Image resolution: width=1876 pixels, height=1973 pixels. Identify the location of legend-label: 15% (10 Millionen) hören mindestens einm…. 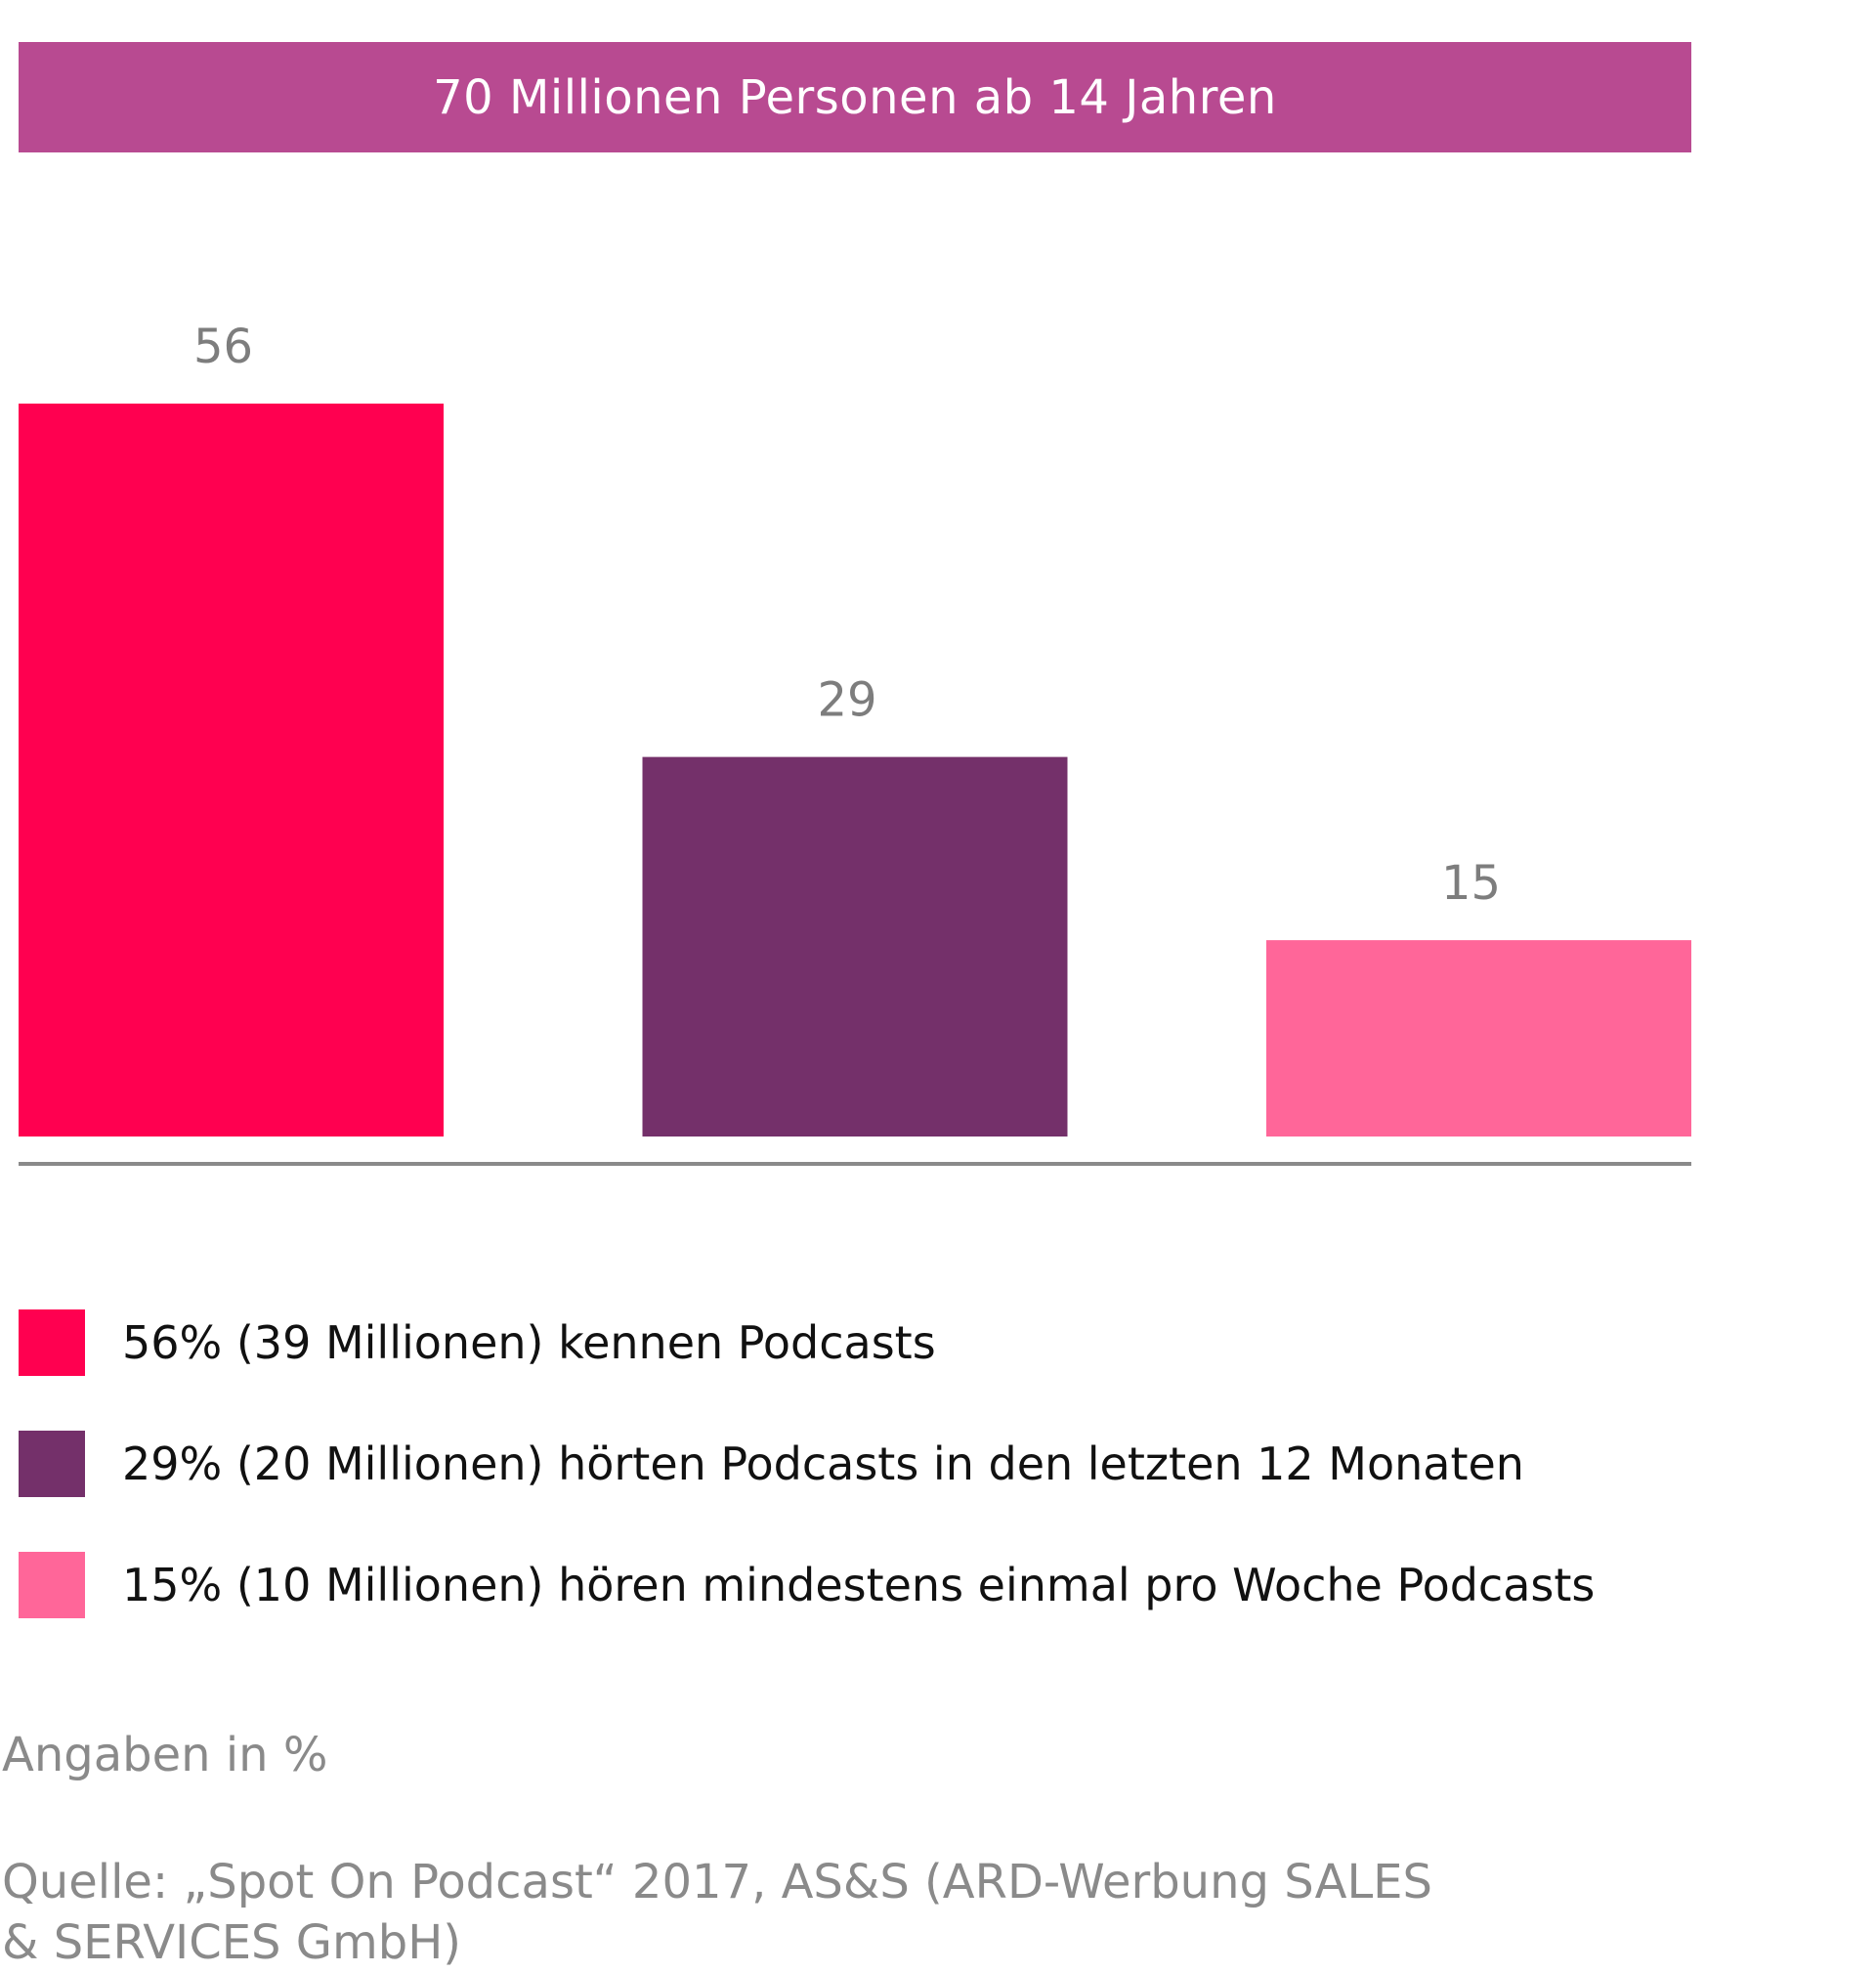
(859, 1585).